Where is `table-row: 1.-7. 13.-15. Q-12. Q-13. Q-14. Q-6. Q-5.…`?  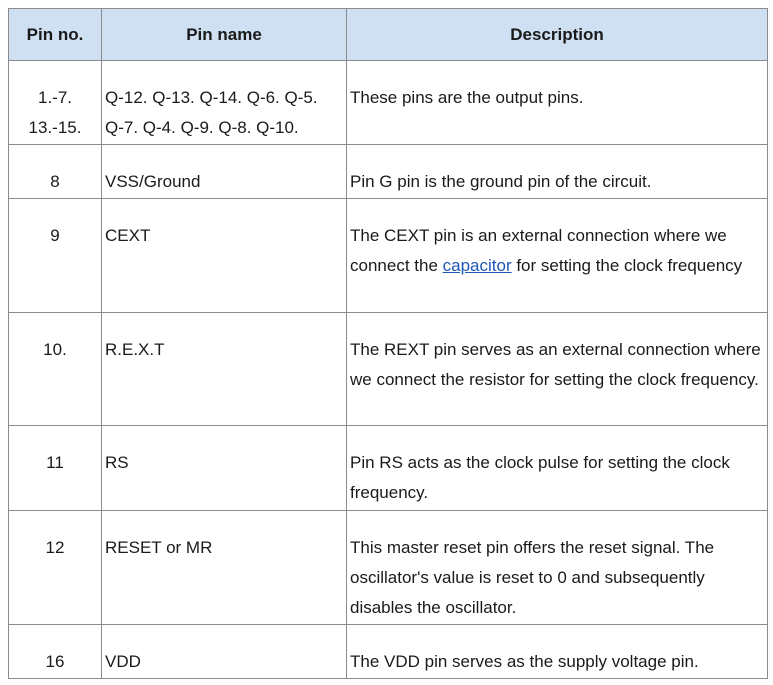
table-row: 1.-7. 13.-15. Q-12. Q-13. Q-14. Q-6. Q-5.… is located at coordinates (388, 102).